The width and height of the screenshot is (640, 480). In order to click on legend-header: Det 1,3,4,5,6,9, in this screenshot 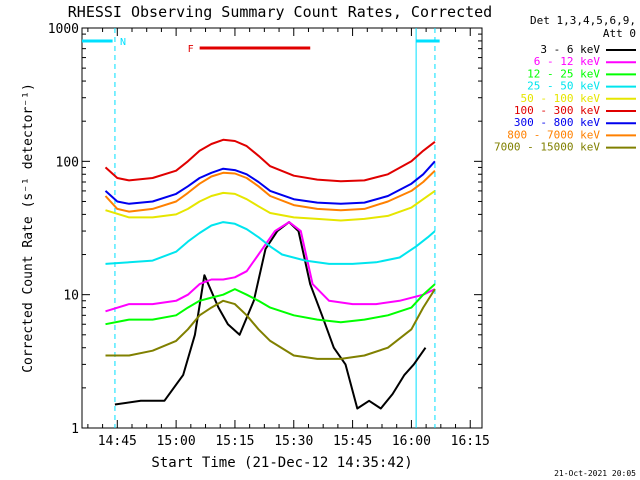, I will do `click(583, 20)`.